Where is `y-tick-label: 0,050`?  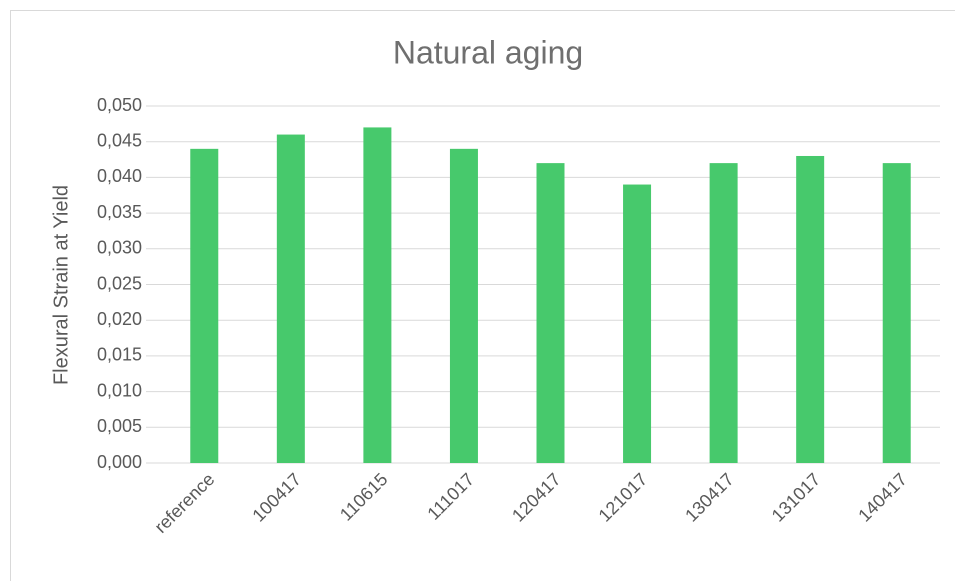
y-tick-label: 0,050 is located at coordinates (119, 105).